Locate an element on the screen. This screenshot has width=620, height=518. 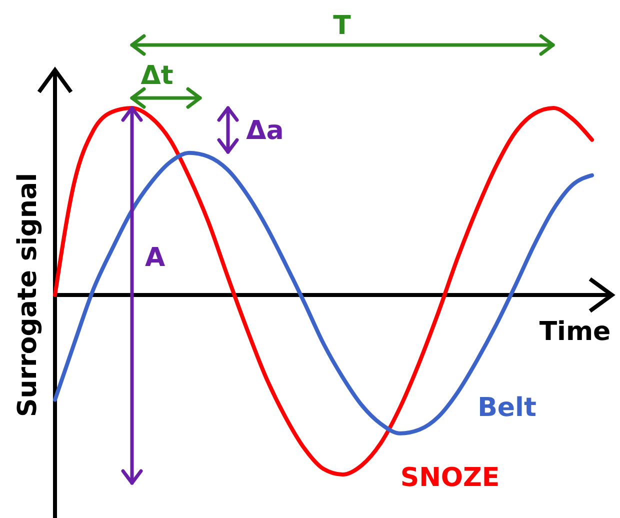
x-axis-title: Time is located at coordinates (575, 332).